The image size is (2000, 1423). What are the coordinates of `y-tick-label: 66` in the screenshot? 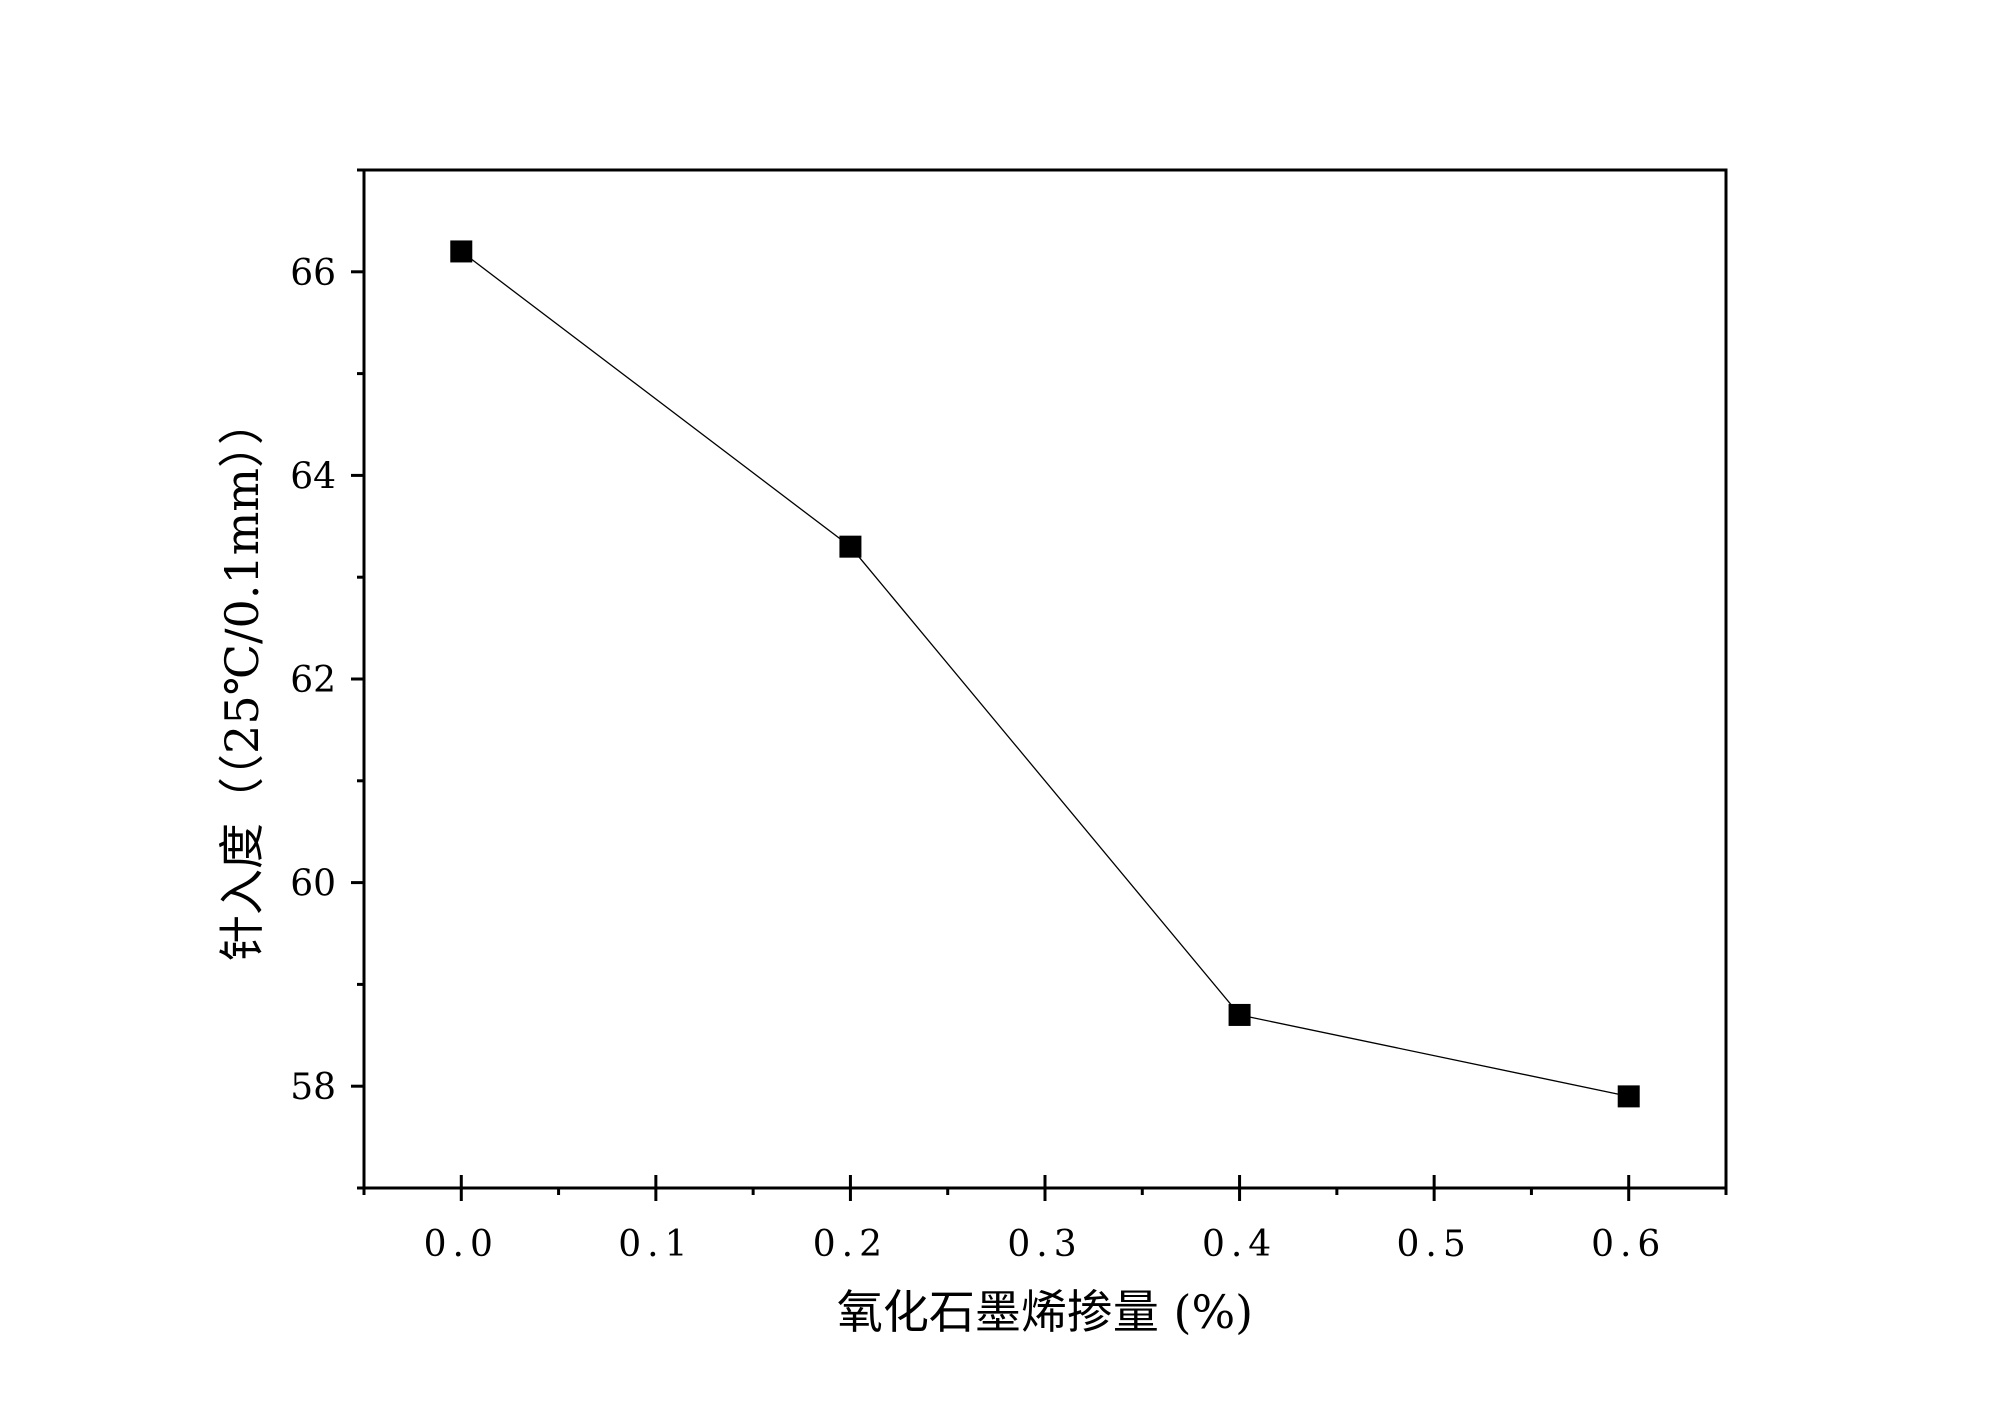 It's located at (313, 273).